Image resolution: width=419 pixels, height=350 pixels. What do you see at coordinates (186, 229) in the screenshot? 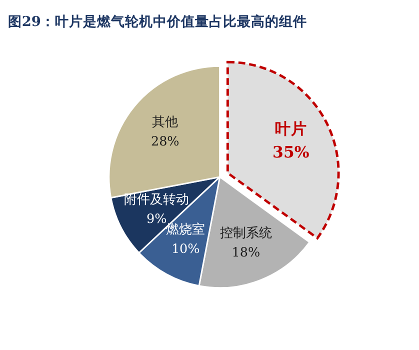
I see `slice-label: 燃烧室` at bounding box center [186, 229].